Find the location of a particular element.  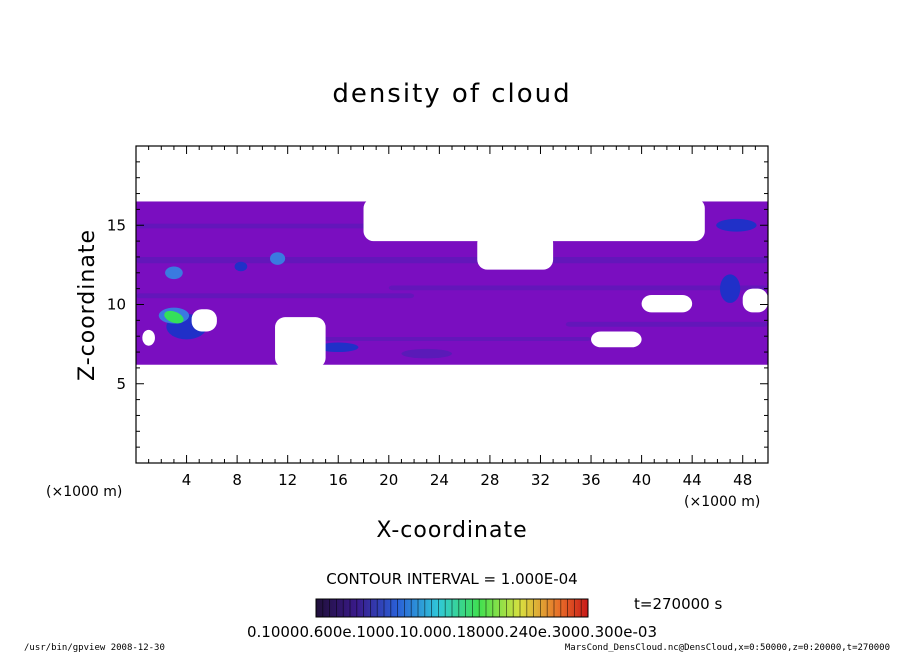

x-tick-label: 12 is located at coordinates (287, 480).